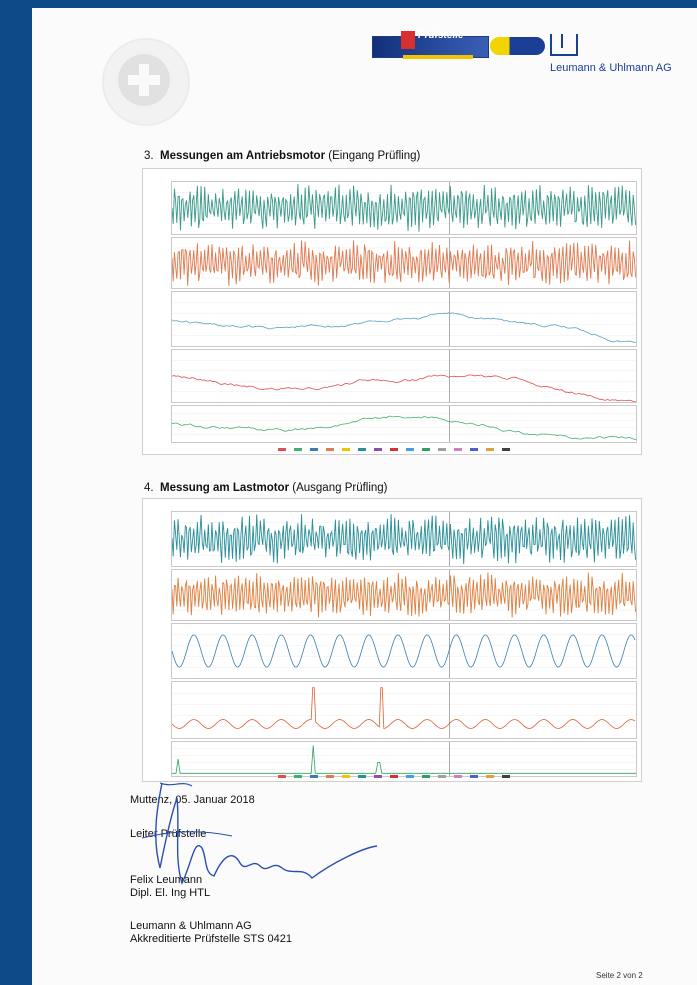 The image size is (697, 985). I want to click on handwritten-signature, so click(259, 833).